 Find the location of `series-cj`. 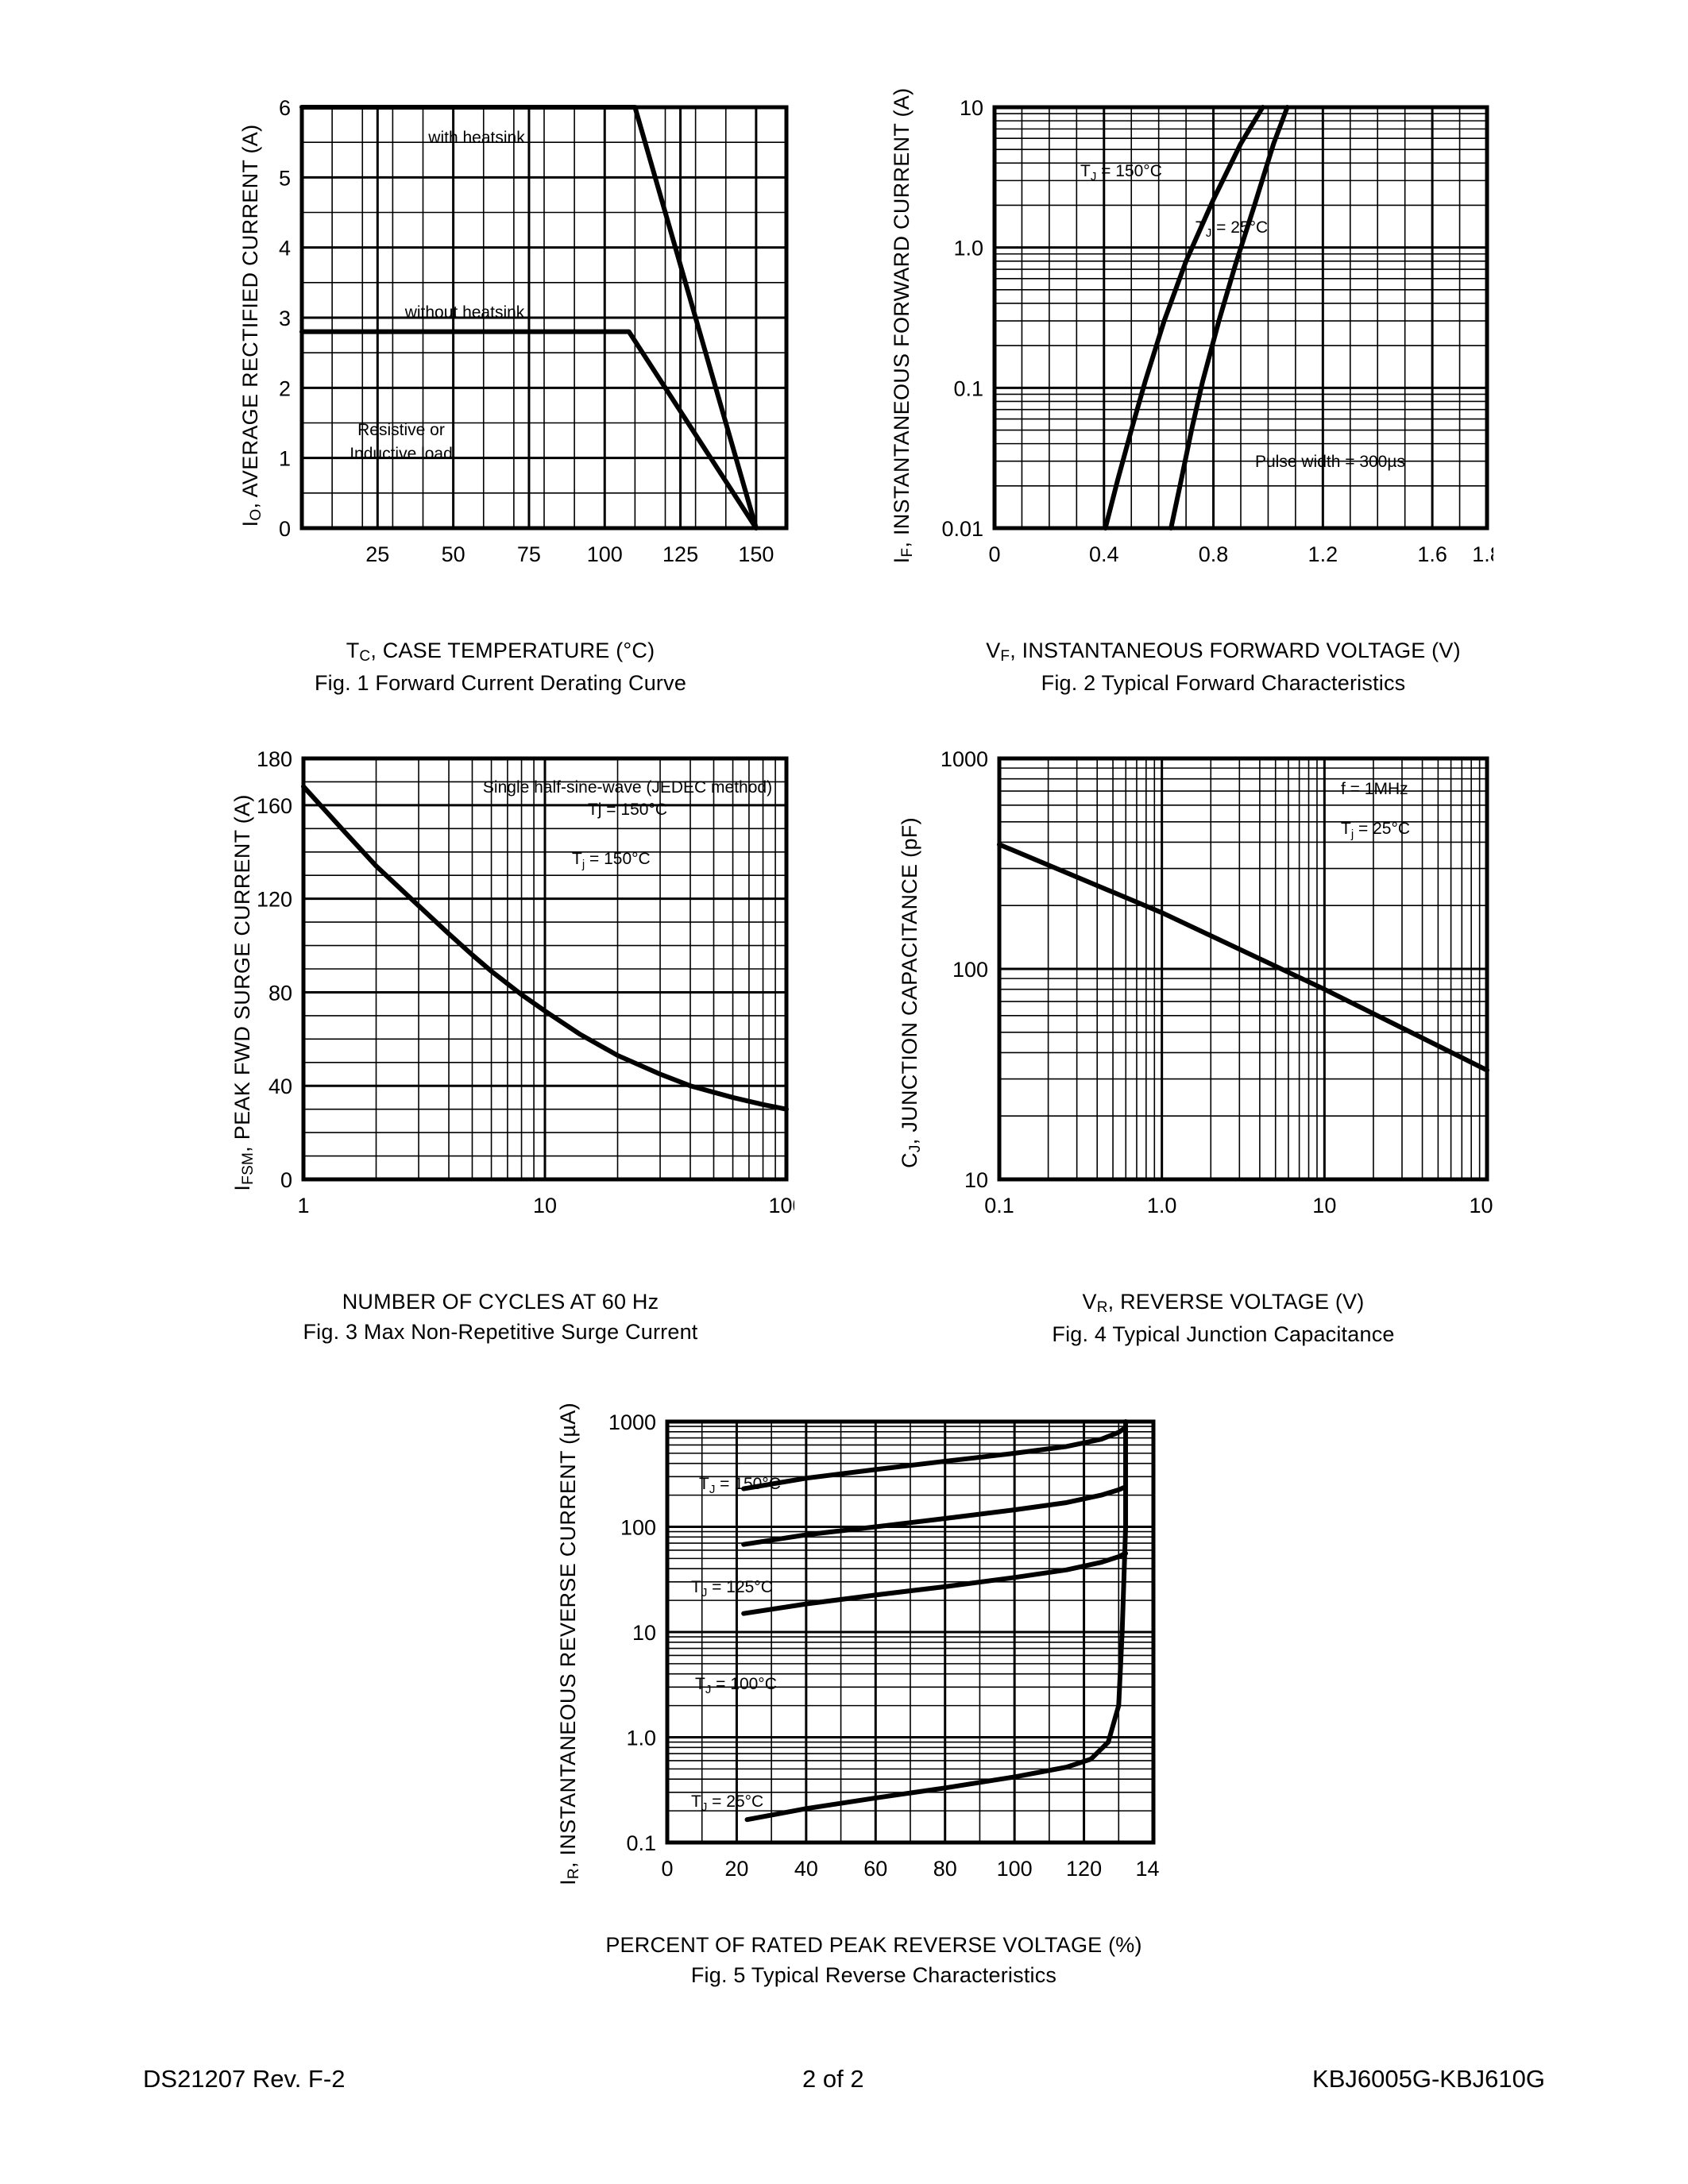

series-cj is located at coordinates (1243, 957).